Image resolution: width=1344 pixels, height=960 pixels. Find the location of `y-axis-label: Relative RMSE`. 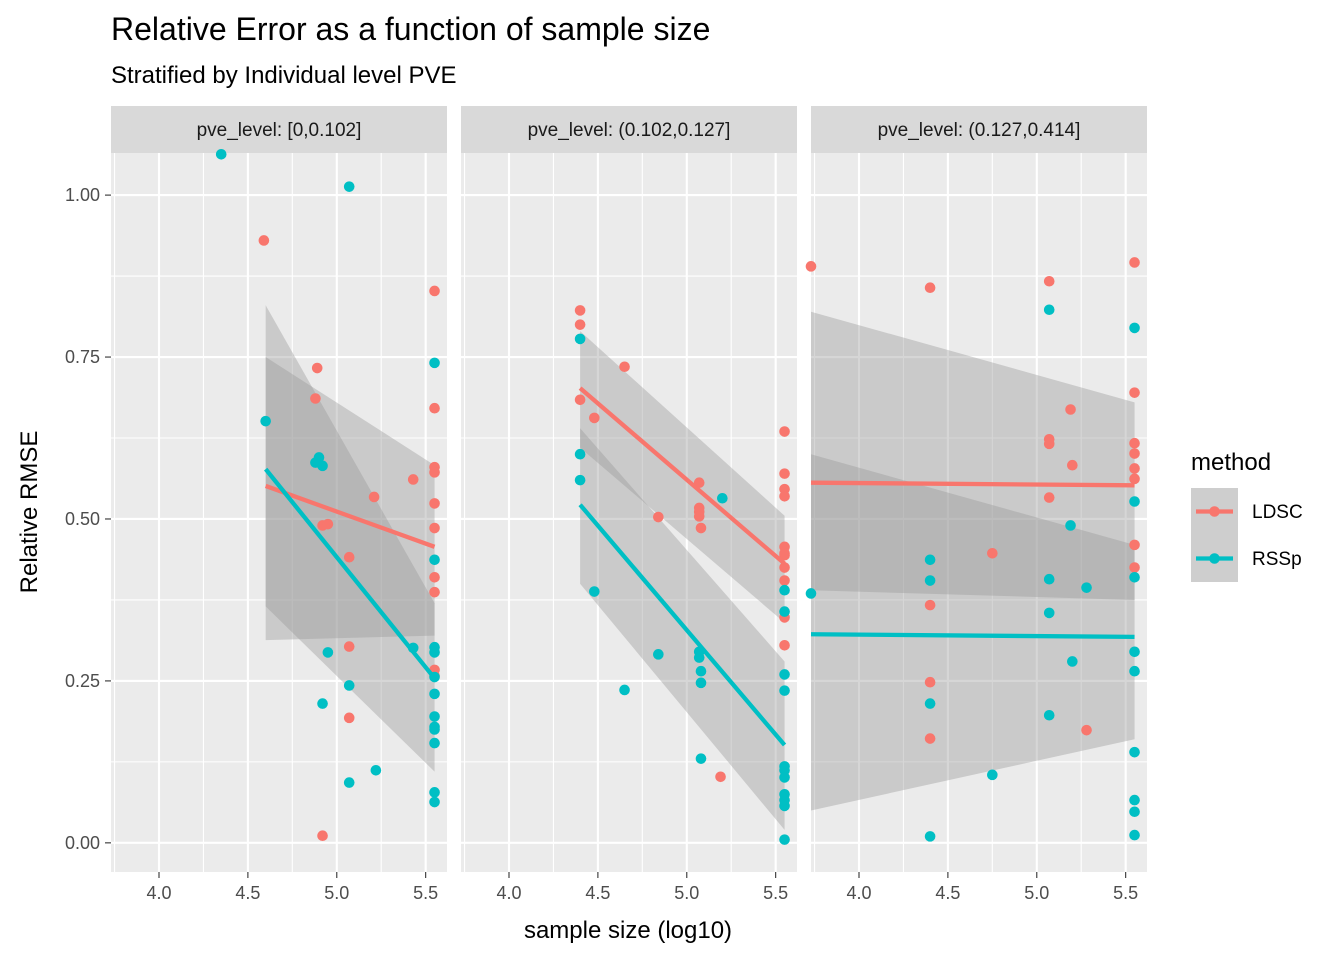

y-axis-label: Relative RMSE is located at coordinates (29, 512).